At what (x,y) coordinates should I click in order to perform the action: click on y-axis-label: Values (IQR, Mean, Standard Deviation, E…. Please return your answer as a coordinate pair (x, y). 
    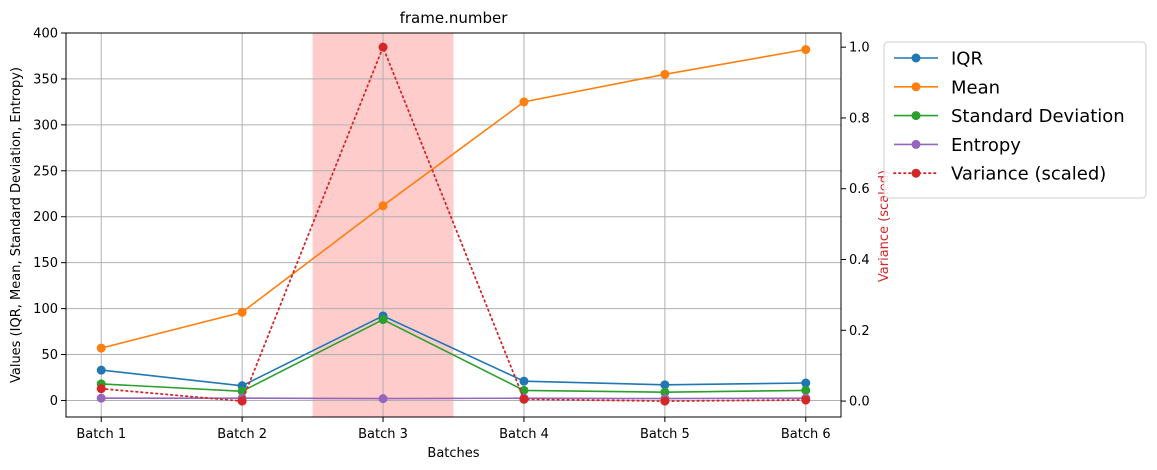
    Looking at the image, I should click on (16, 225).